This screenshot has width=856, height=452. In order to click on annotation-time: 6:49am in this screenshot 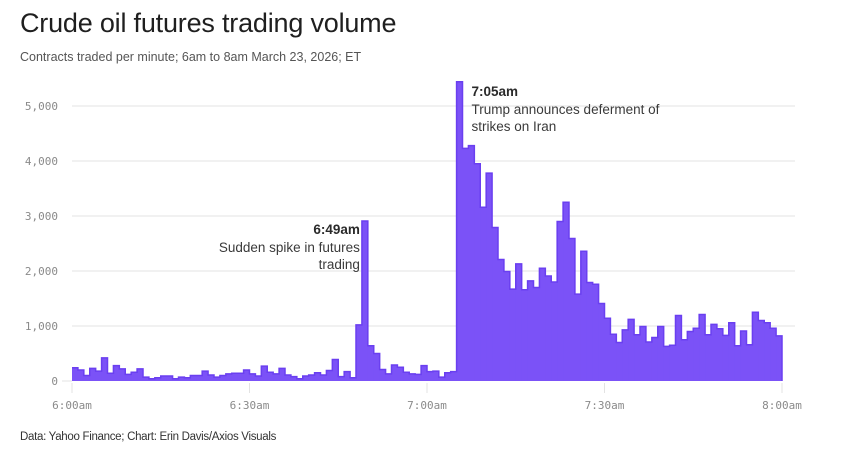, I will do `click(336, 229)`.